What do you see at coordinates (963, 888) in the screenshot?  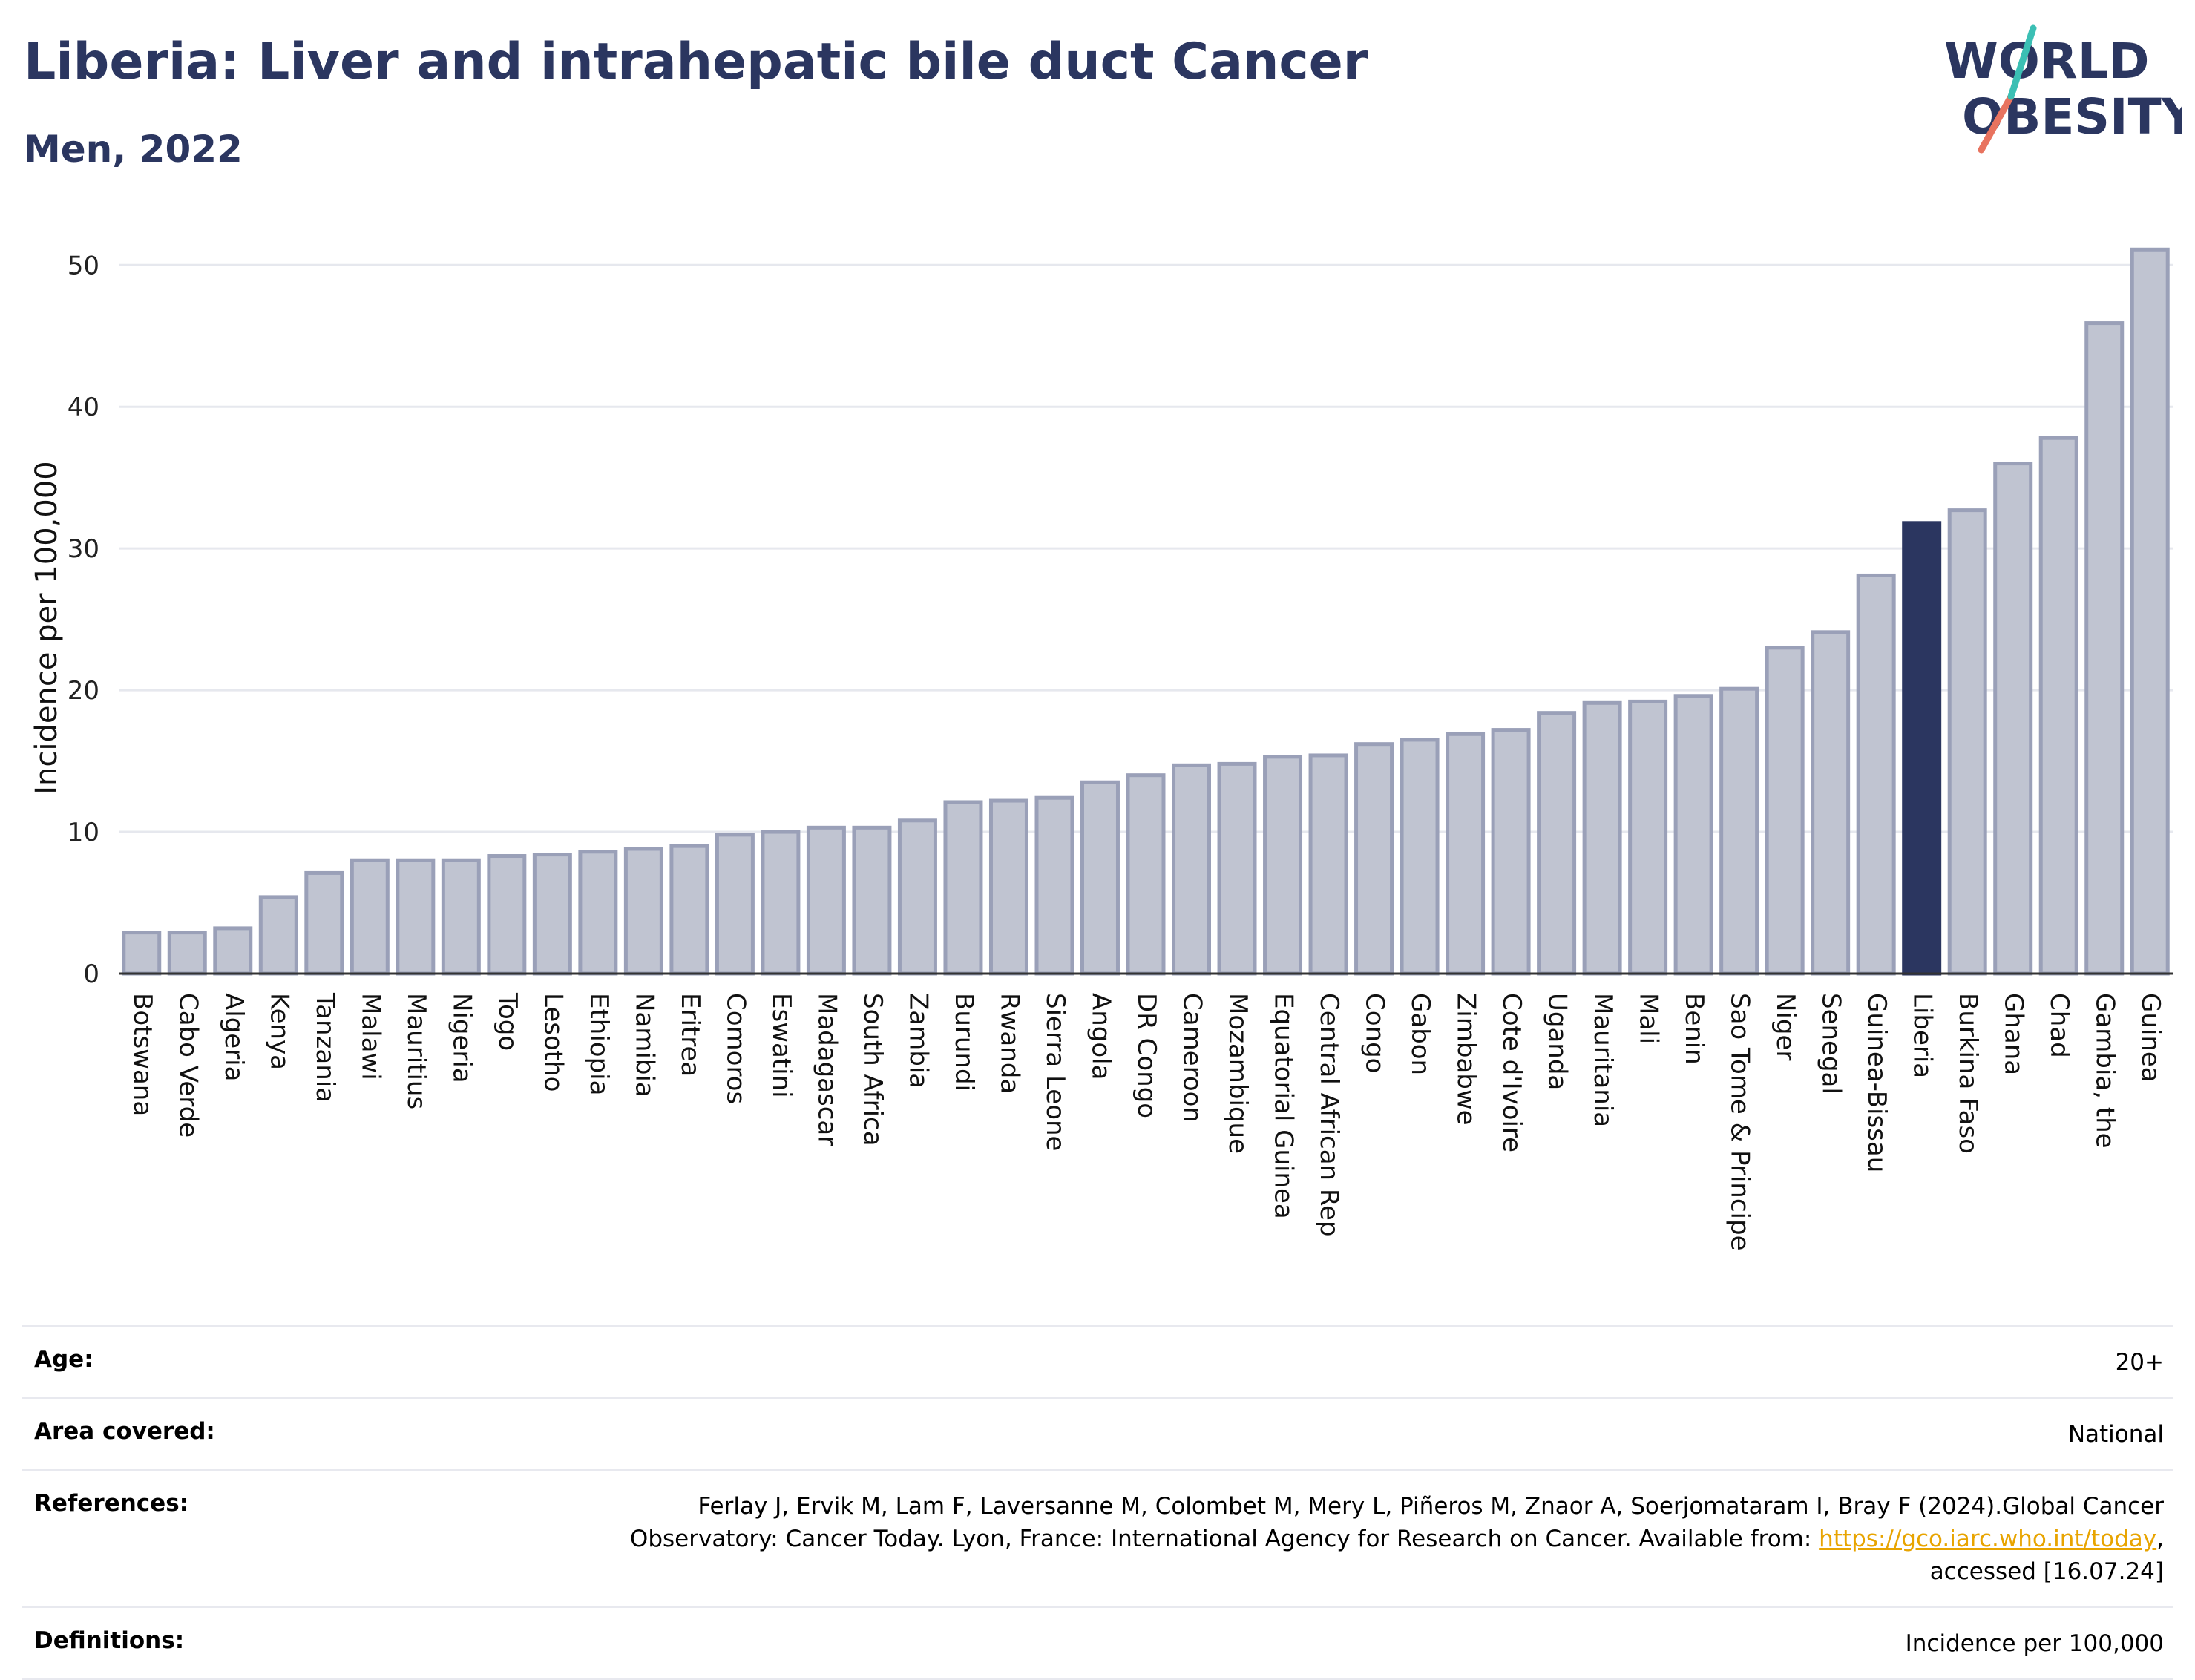 I see `bar-burundi` at bounding box center [963, 888].